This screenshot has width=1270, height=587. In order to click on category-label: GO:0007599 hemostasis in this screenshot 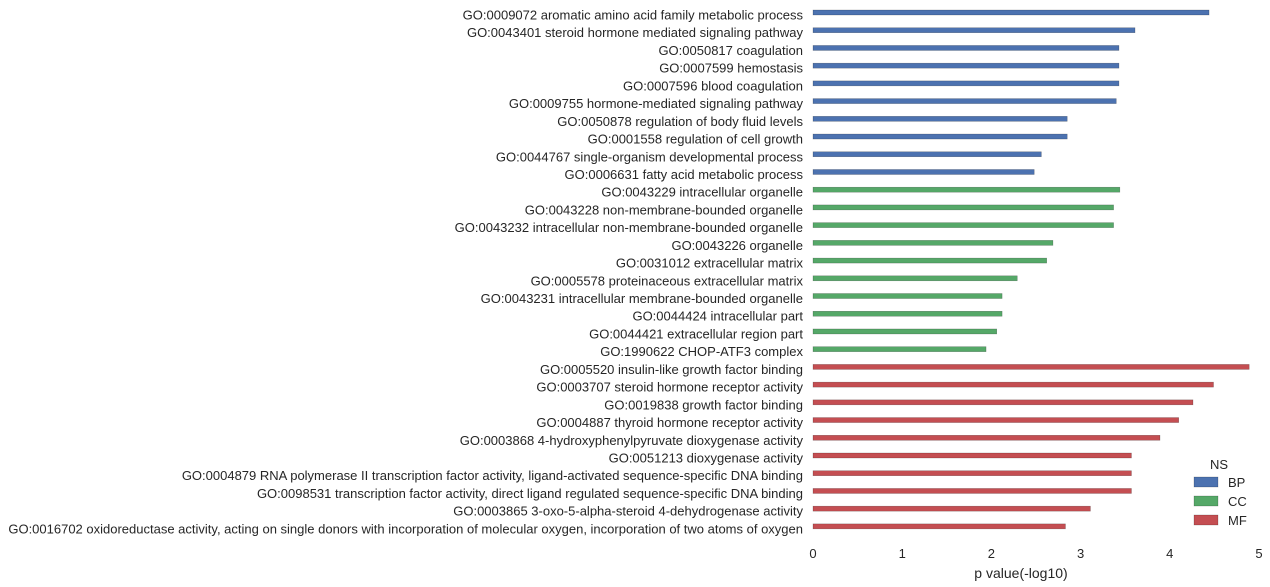, I will do `click(731, 68)`.